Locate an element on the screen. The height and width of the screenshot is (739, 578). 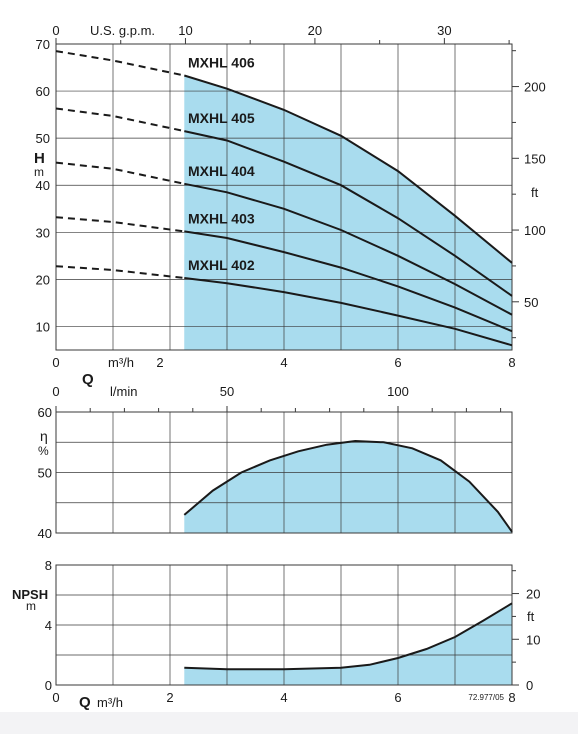
y-tick-right: 10 is located at coordinates (533, 639).